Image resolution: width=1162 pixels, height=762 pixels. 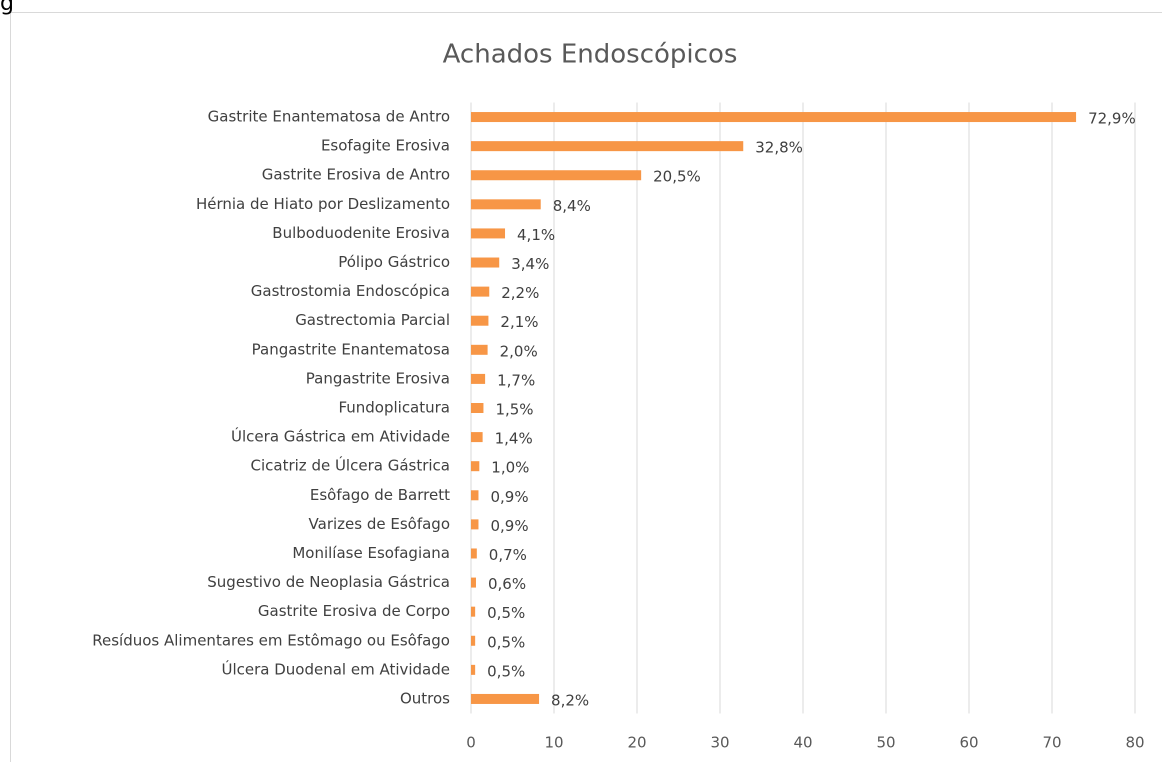 I want to click on value-label: 2,0%, so click(x=519, y=351).